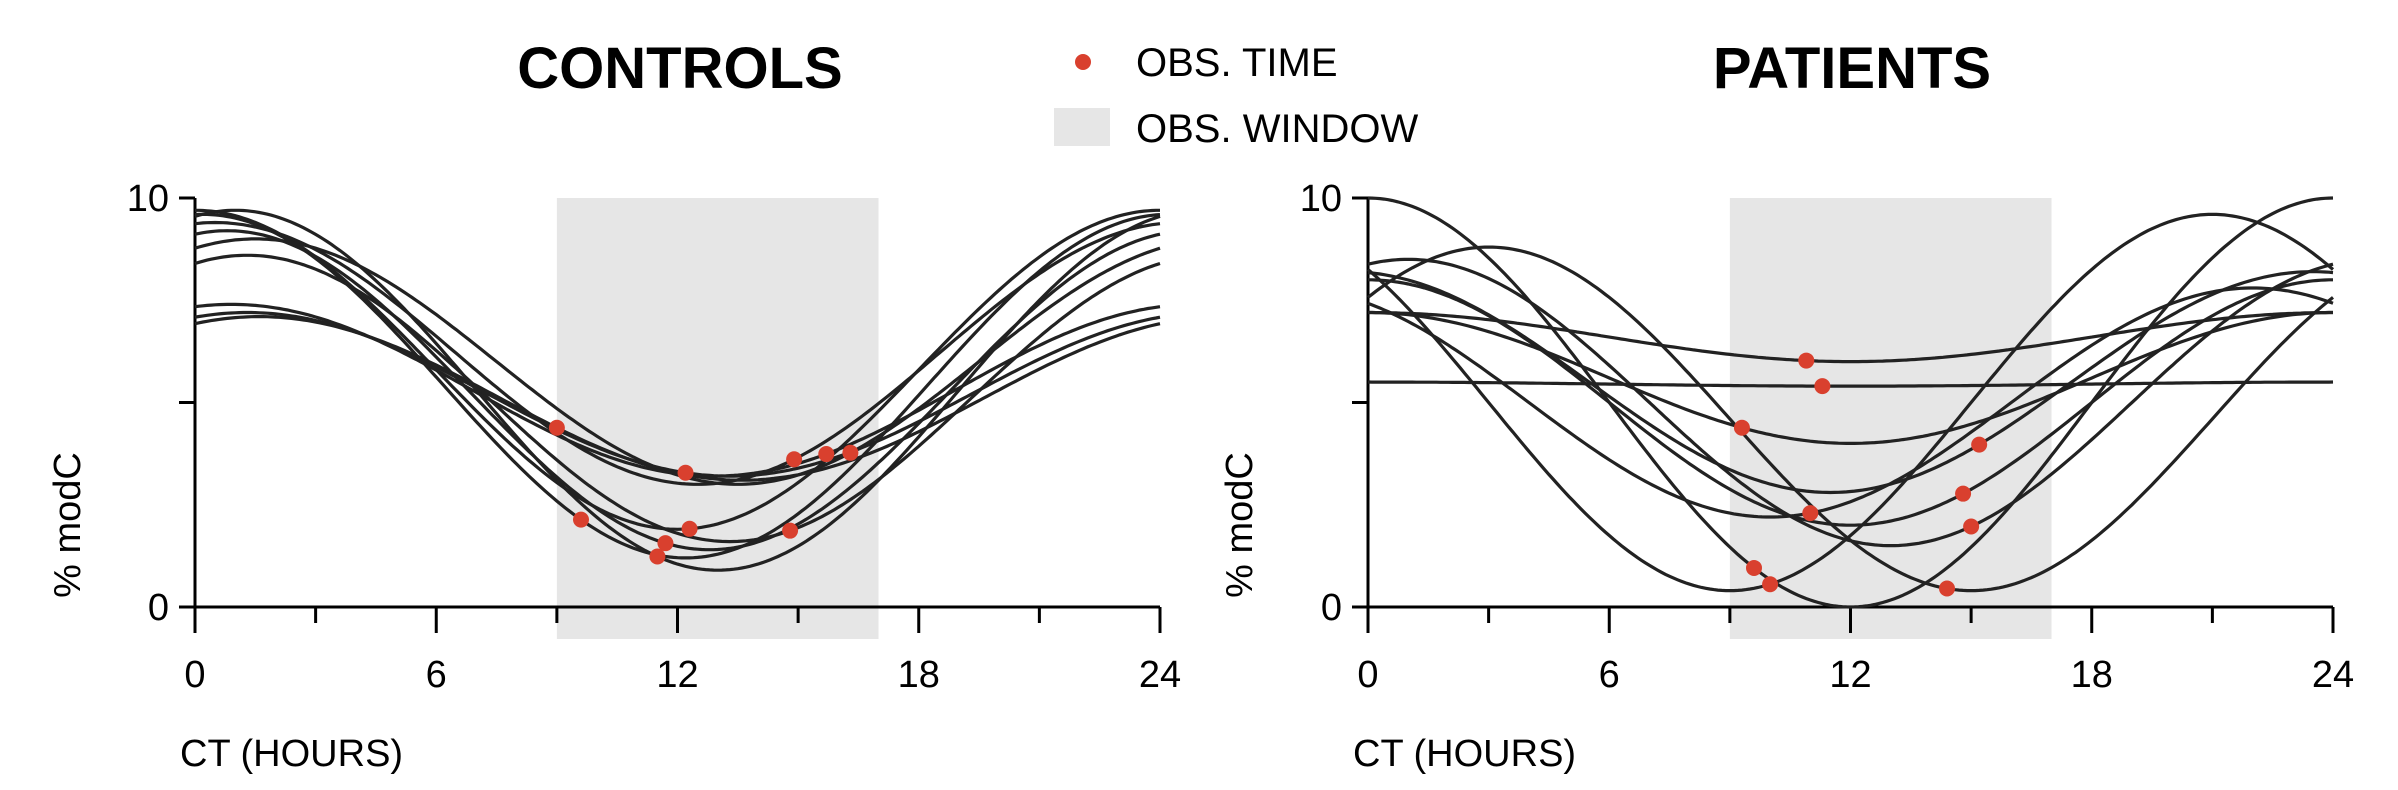 The height and width of the screenshot is (790, 2398). Describe the element at coordinates (194, 675) in the screenshot. I see `controls-x-tick-label: 0` at that location.